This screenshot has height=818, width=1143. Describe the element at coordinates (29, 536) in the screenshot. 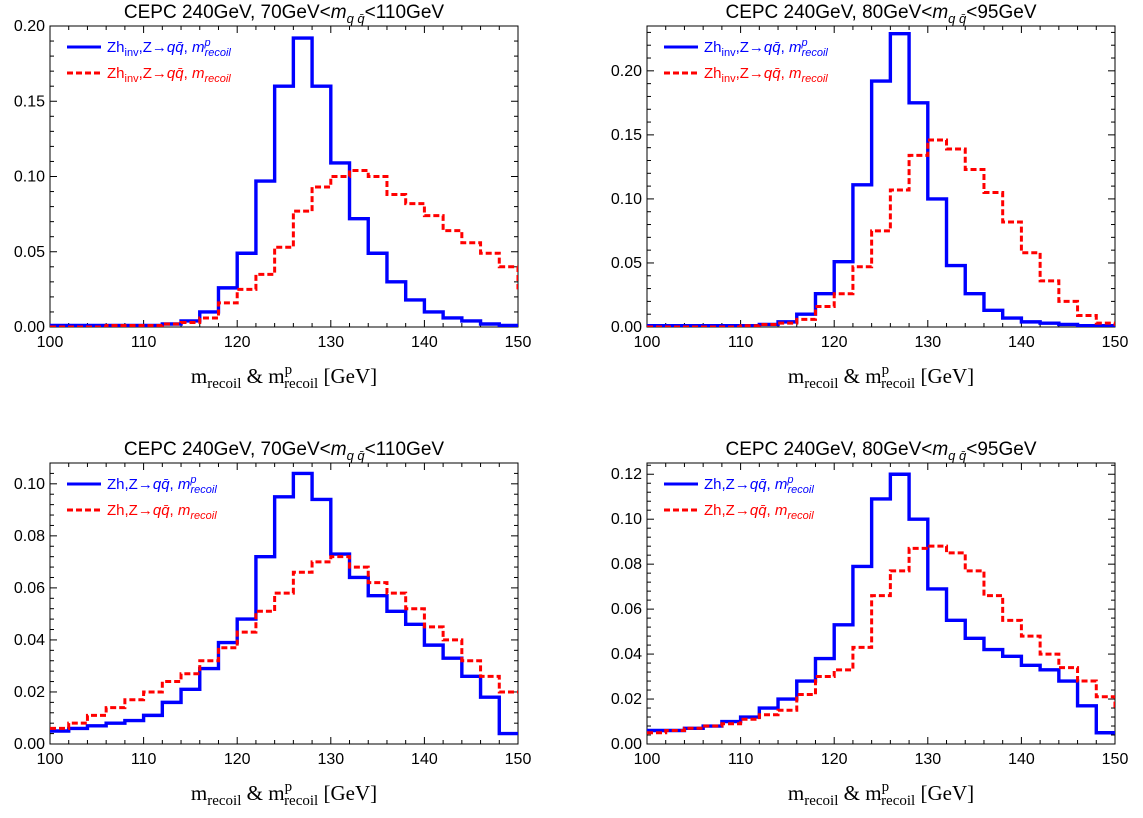

I see `y-tick-label: 0.08` at that location.